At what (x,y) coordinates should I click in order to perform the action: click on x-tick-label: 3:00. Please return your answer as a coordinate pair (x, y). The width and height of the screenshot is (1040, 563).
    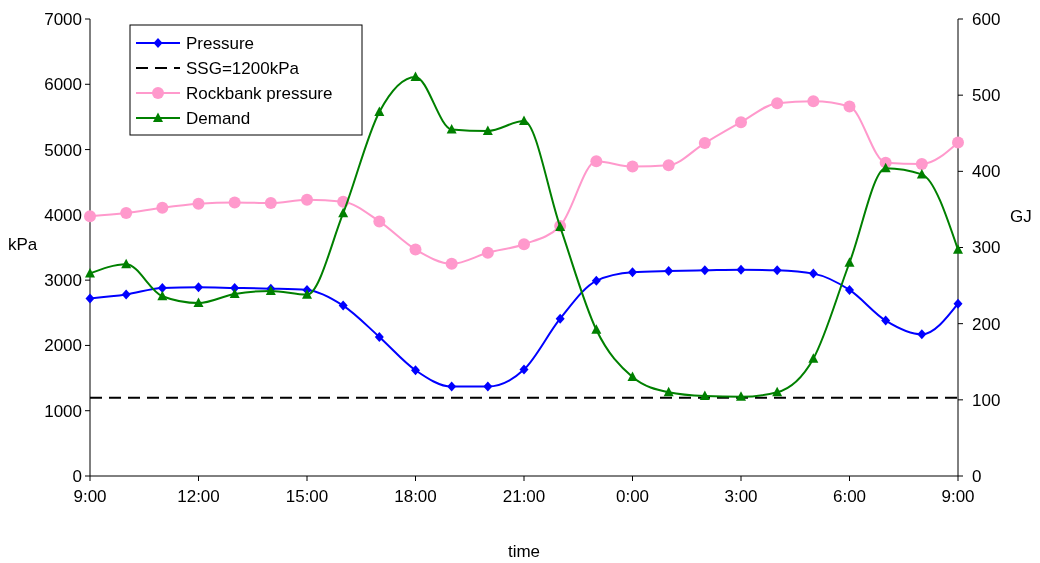
    Looking at the image, I should click on (741, 496).